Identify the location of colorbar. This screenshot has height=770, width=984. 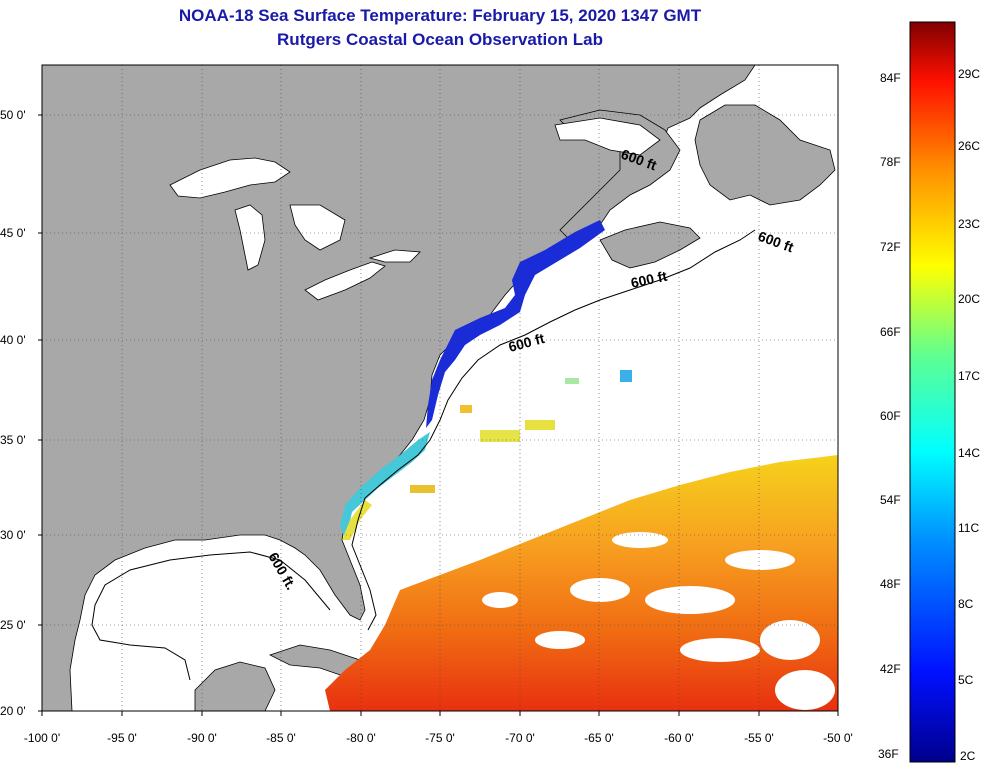
(932, 392).